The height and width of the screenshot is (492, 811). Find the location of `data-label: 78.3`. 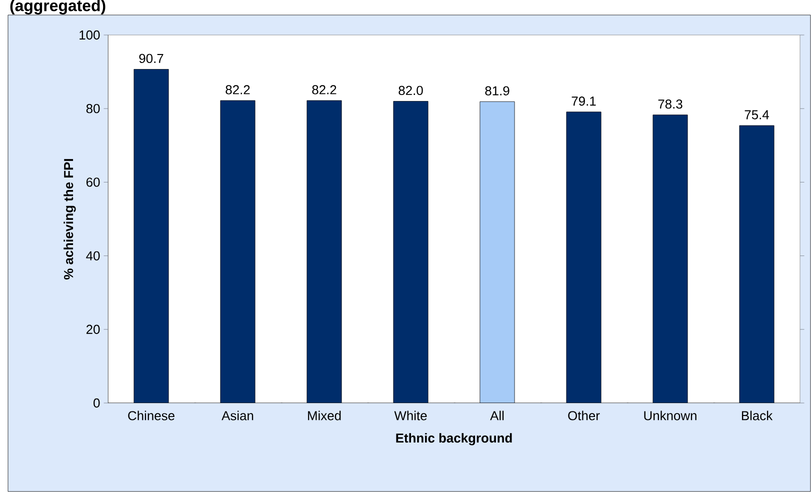

data-label: 78.3 is located at coordinates (670, 104).